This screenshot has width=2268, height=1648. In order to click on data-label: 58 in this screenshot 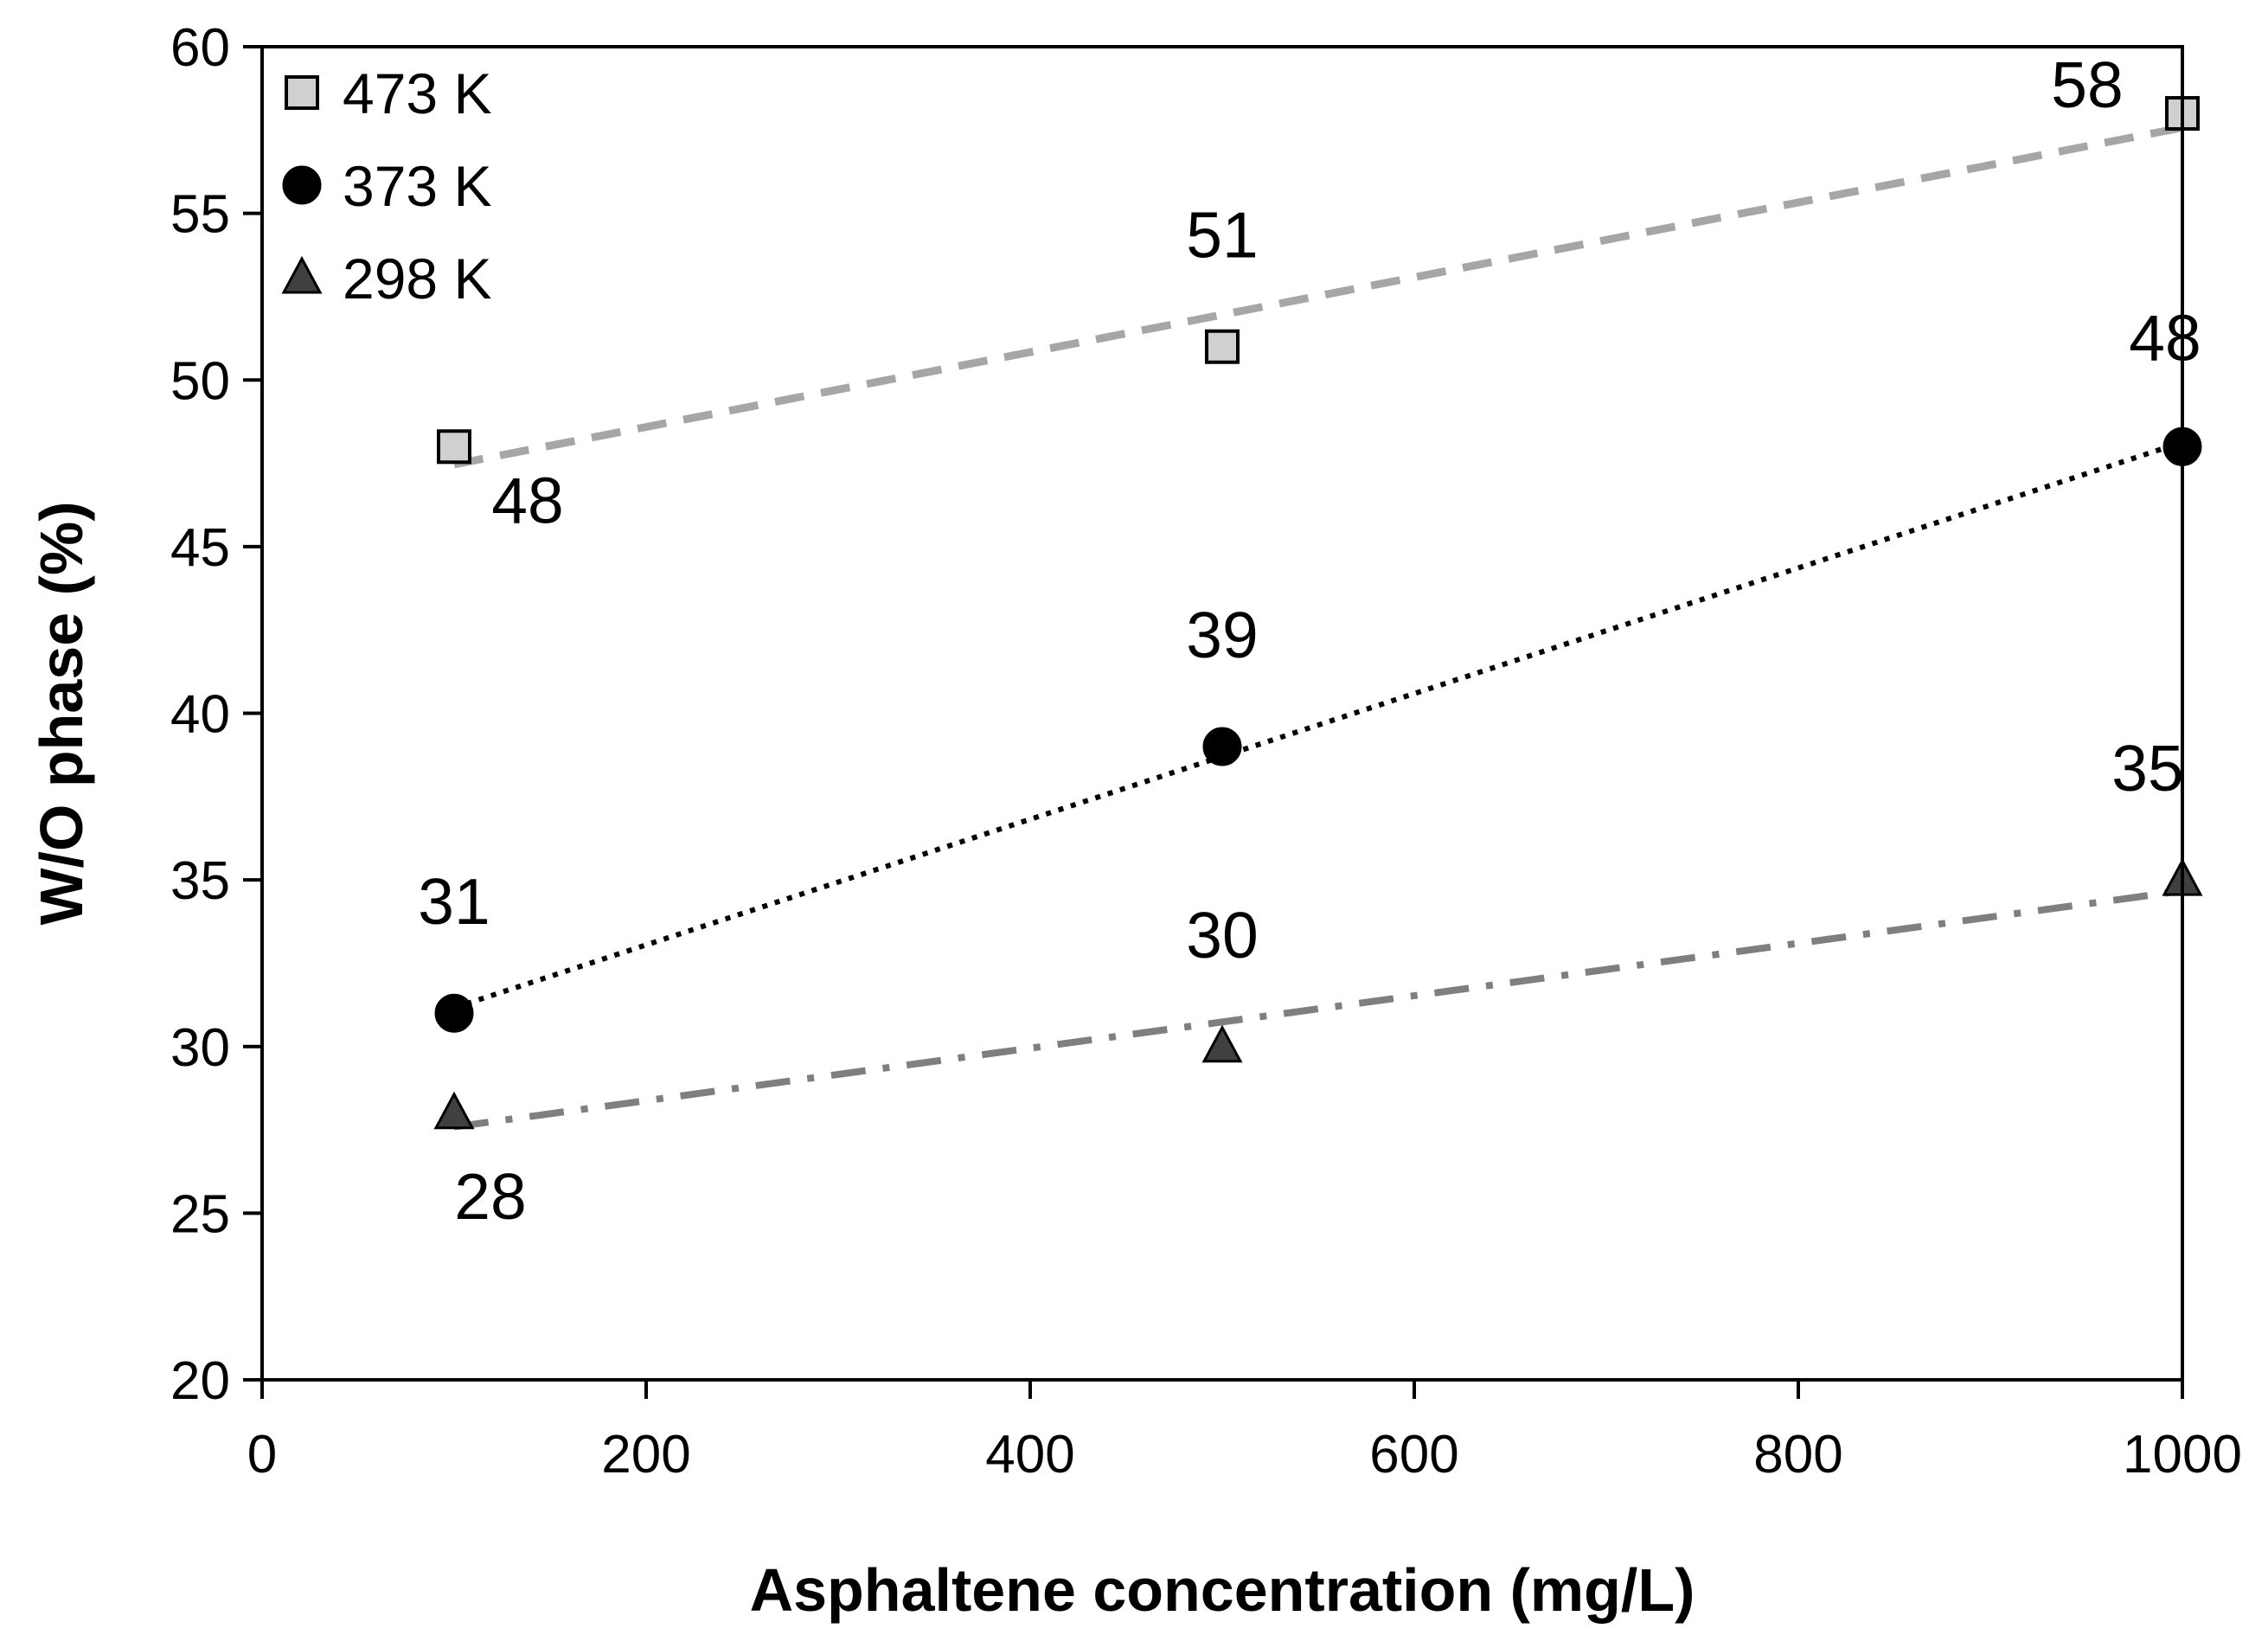, I will do `click(2087, 84)`.